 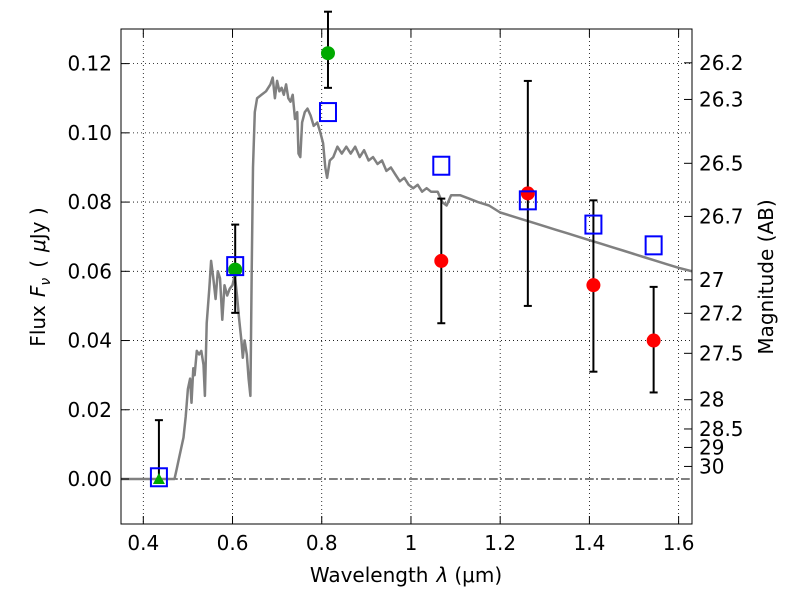 What do you see at coordinates (89, 133) in the screenshot?
I see `y-tick-label: 0.10` at bounding box center [89, 133].